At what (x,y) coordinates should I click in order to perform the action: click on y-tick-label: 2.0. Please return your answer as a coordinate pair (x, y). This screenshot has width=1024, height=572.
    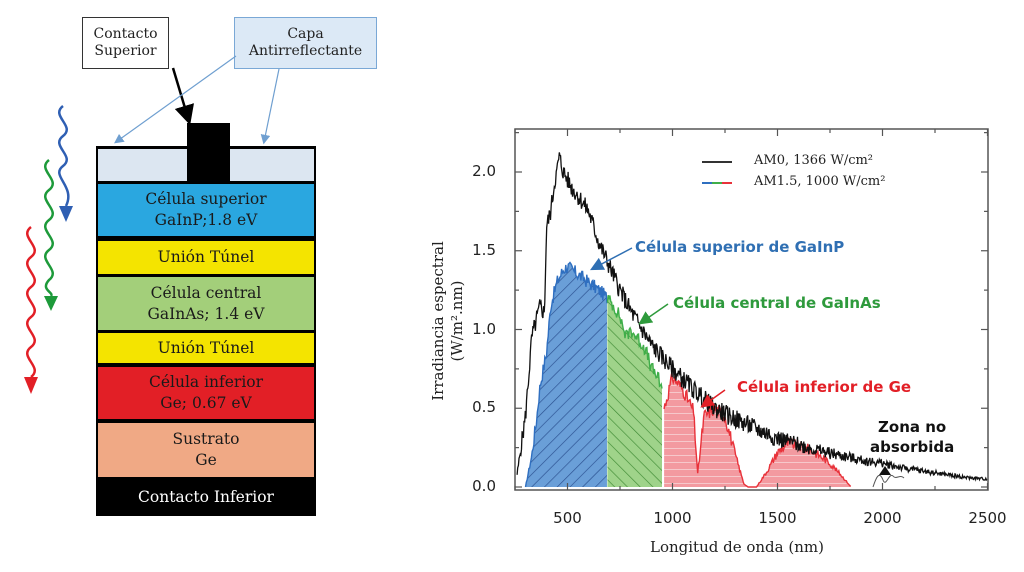
    Looking at the image, I should click on (484, 171).